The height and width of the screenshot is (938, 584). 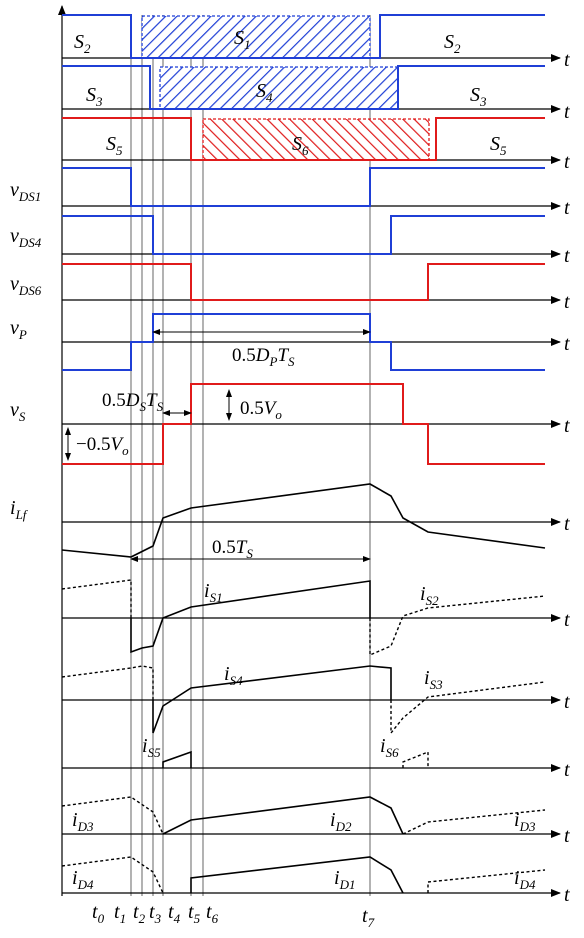 What do you see at coordinates (155, 913) in the screenshot?
I see `t3-label: t3` at bounding box center [155, 913].